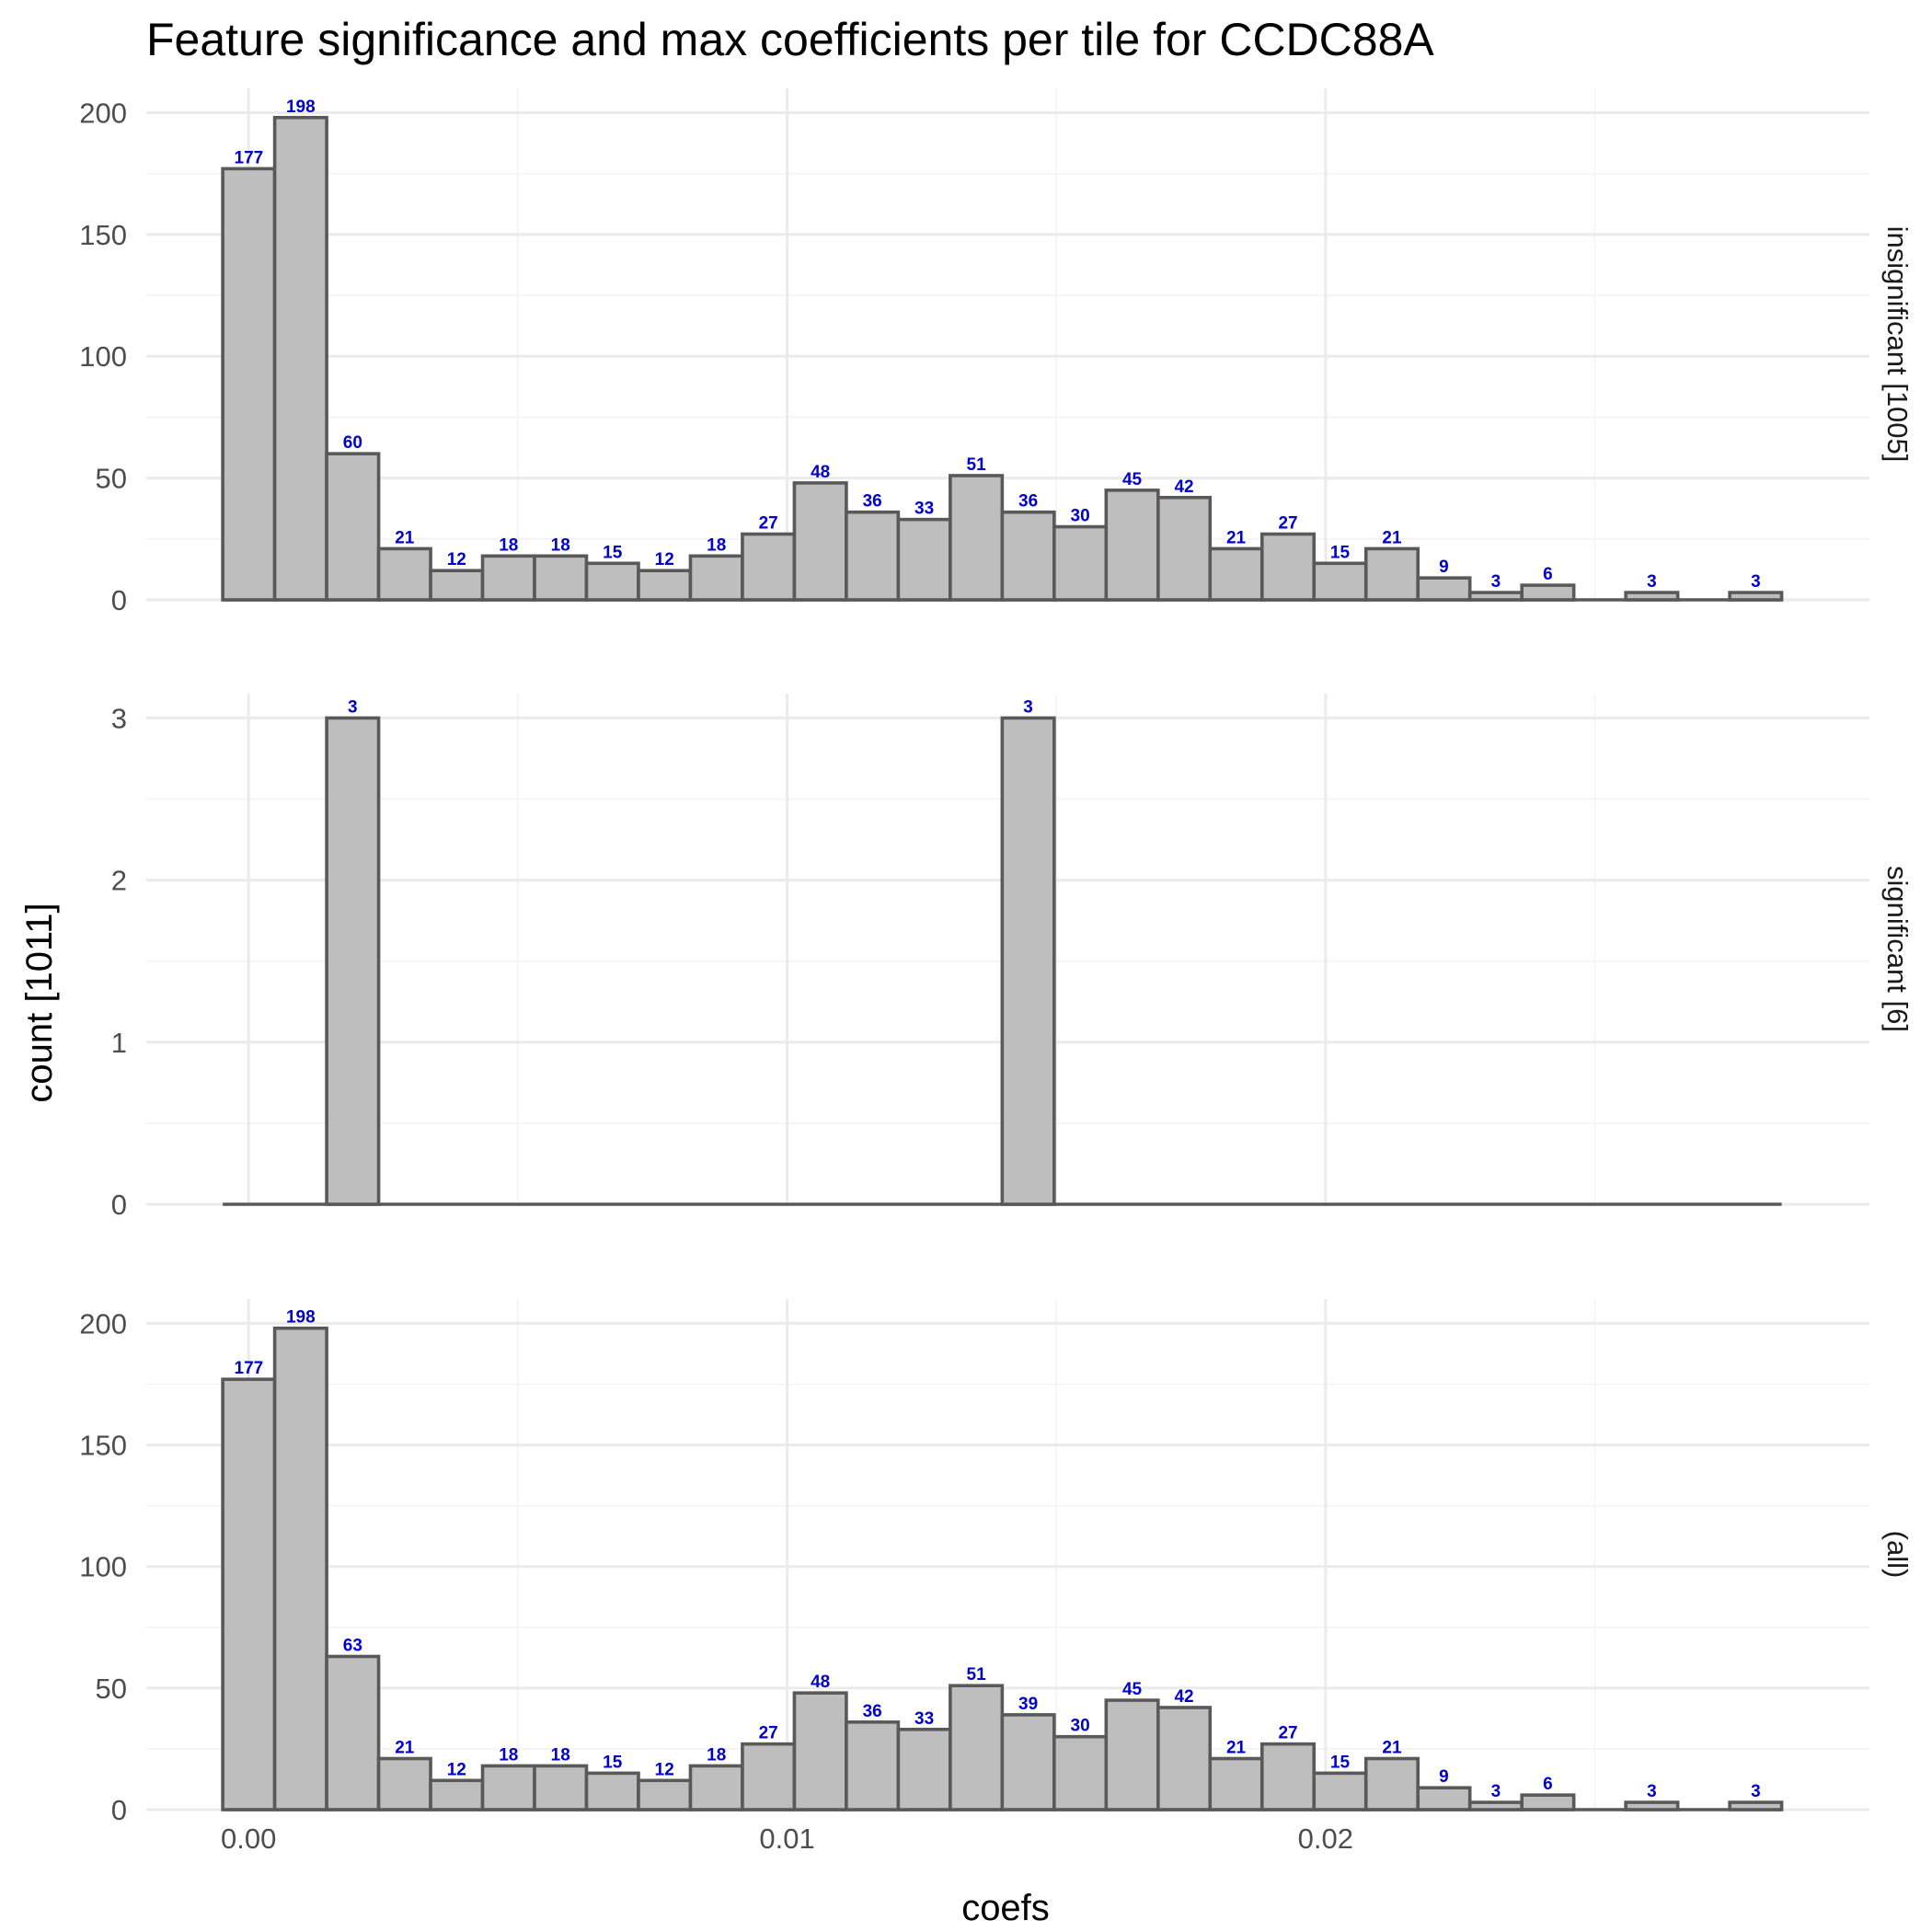  Describe the element at coordinates (1897, 949) in the screenshot. I see `facet-strip-label: significant [6]` at that location.